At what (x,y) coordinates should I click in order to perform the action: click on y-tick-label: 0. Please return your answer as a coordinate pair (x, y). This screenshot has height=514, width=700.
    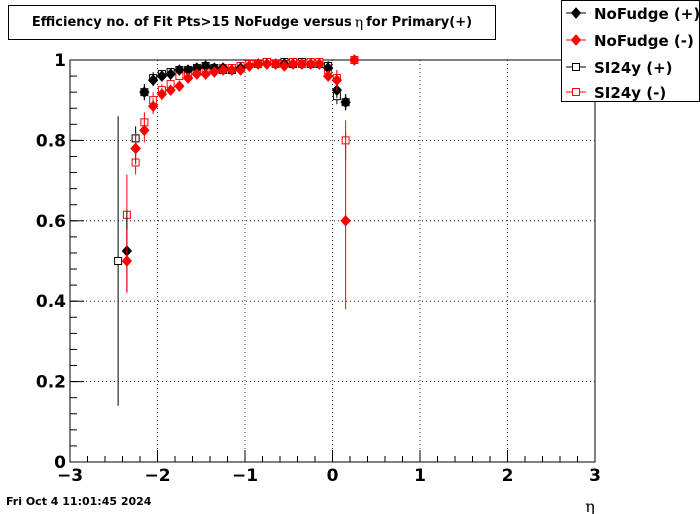
    Looking at the image, I should click on (60, 463).